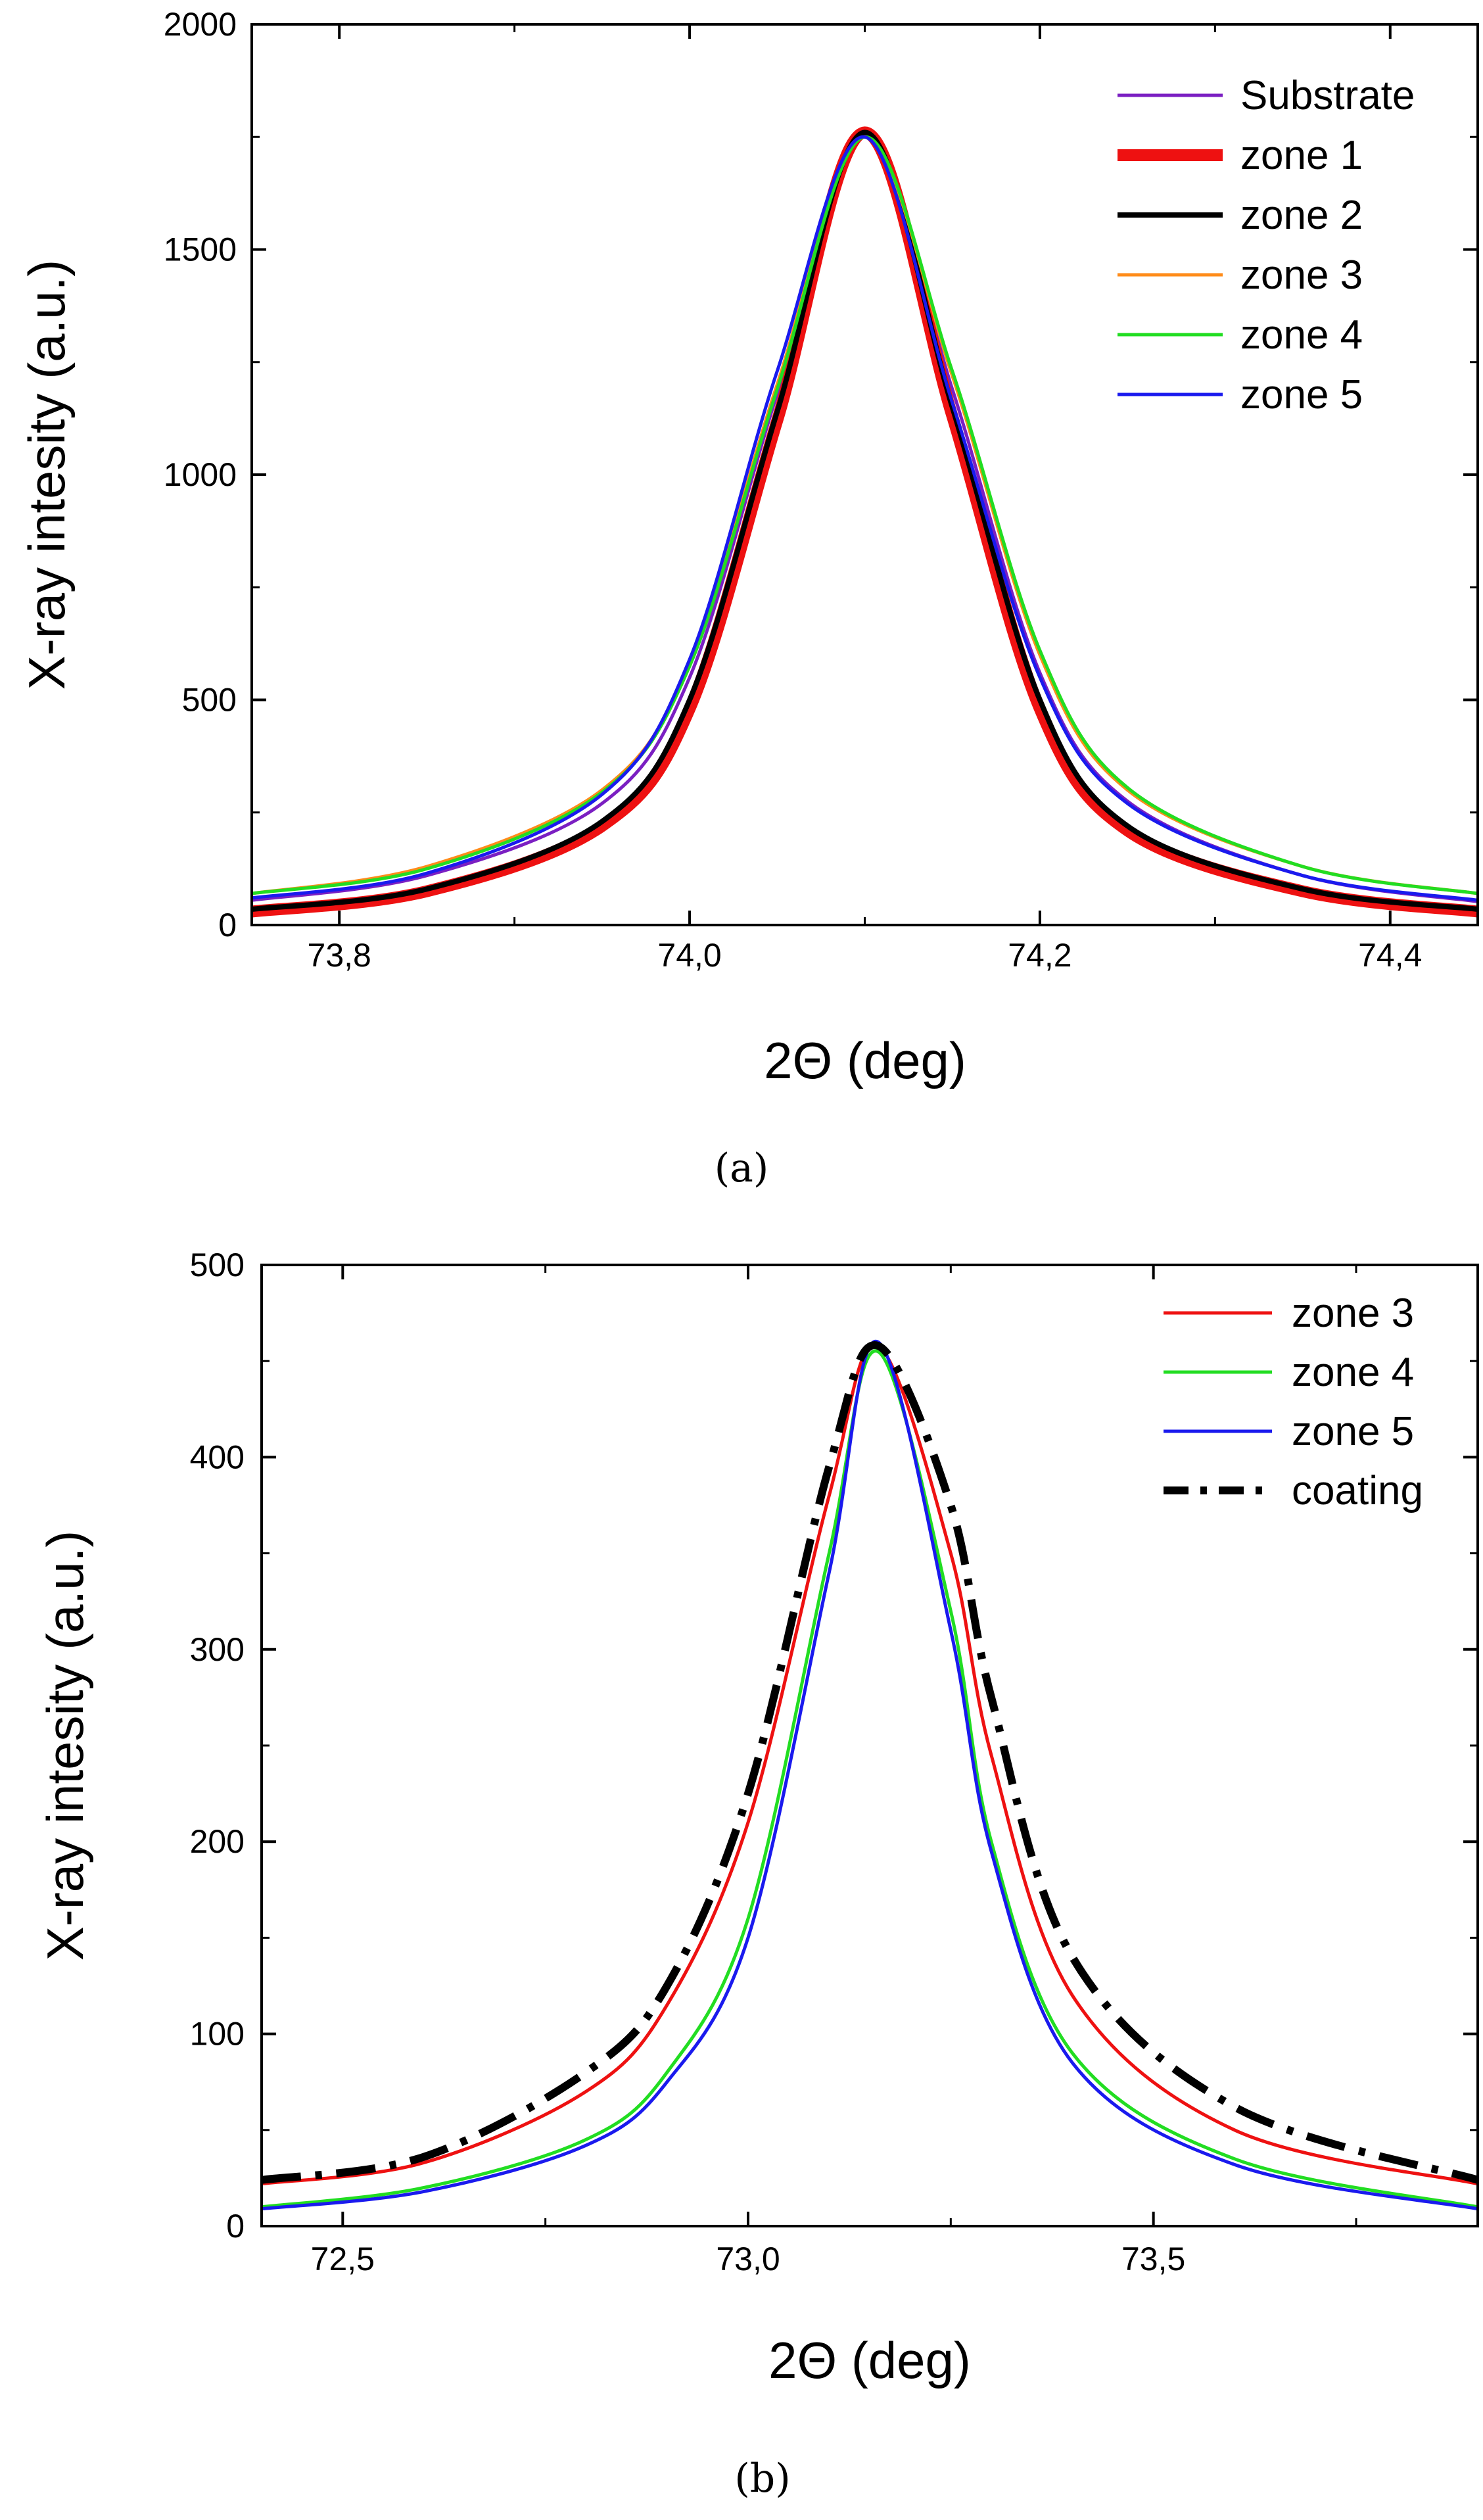  What do you see at coordinates (1266, 245) in the screenshot?
I see `legend: Substrate zone 1 zone 2 zone 3 zone 4 zone 5` at bounding box center [1266, 245].